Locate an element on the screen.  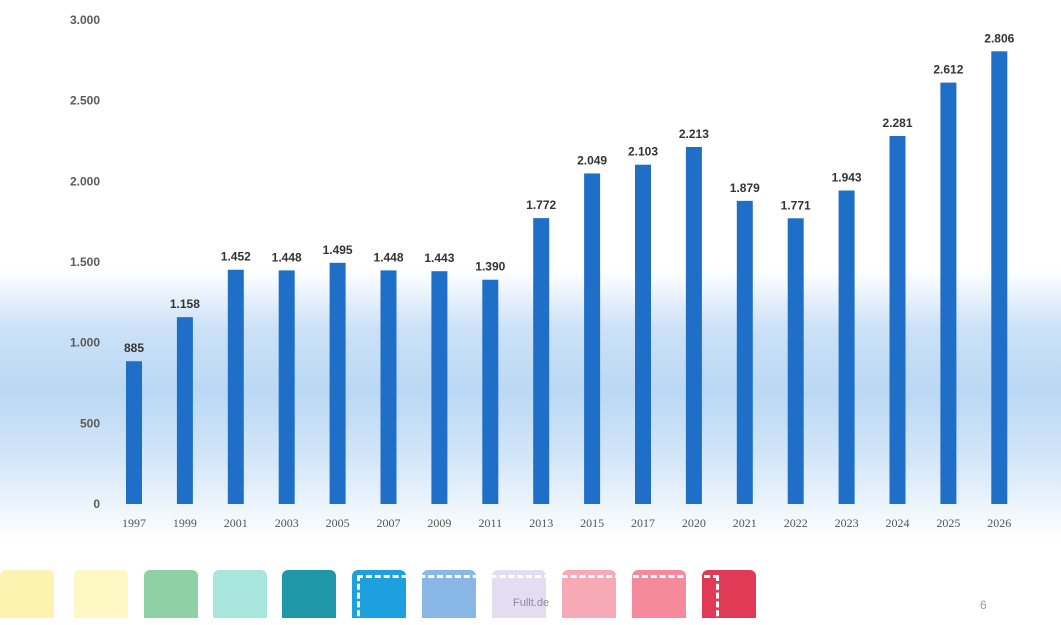
footer-text: Fullt.de is located at coordinates (531, 603).